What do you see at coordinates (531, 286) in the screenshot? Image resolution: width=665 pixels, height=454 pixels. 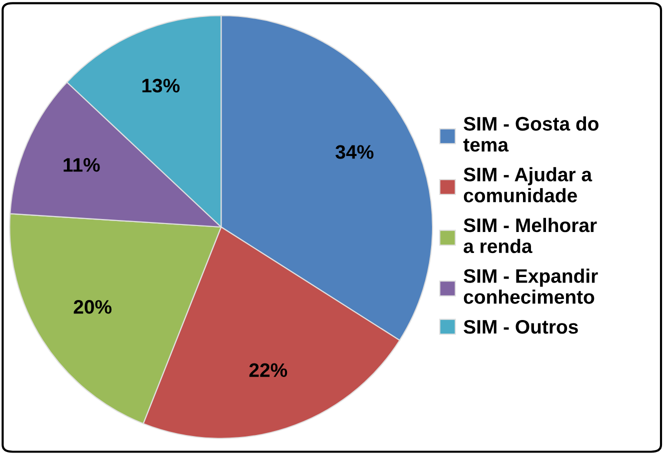 I see `legend-label: SIM - Expandir conhecimento` at bounding box center [531, 286].